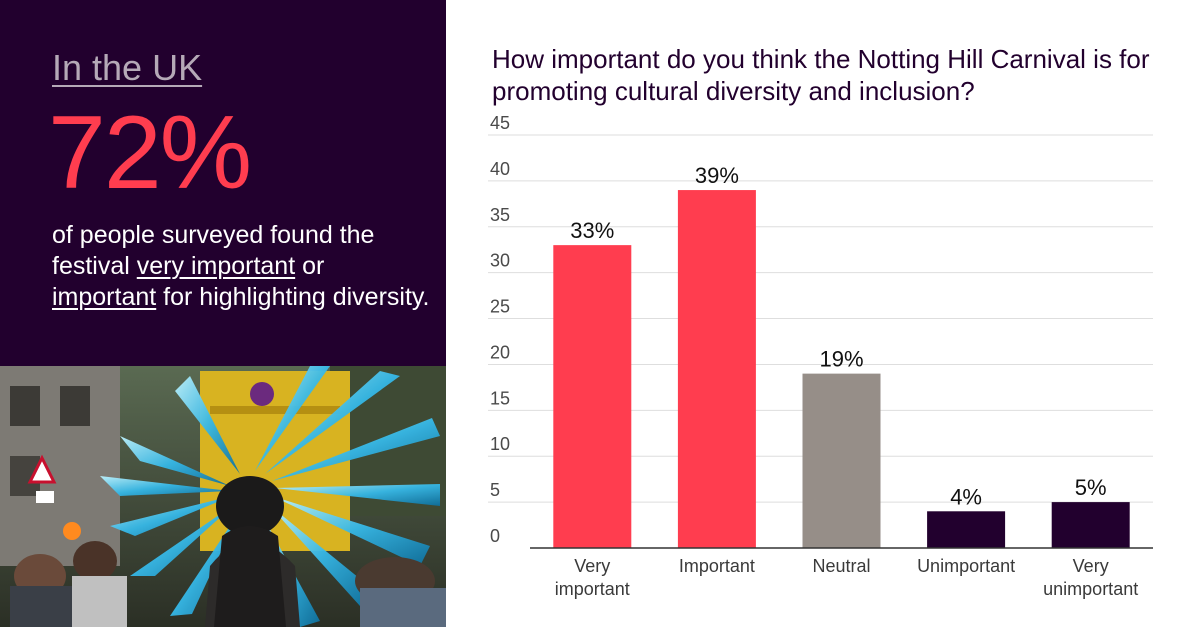 The height and width of the screenshot is (627, 1200). I want to click on stat-desc-text: for highlighting diversity., so click(293, 296).